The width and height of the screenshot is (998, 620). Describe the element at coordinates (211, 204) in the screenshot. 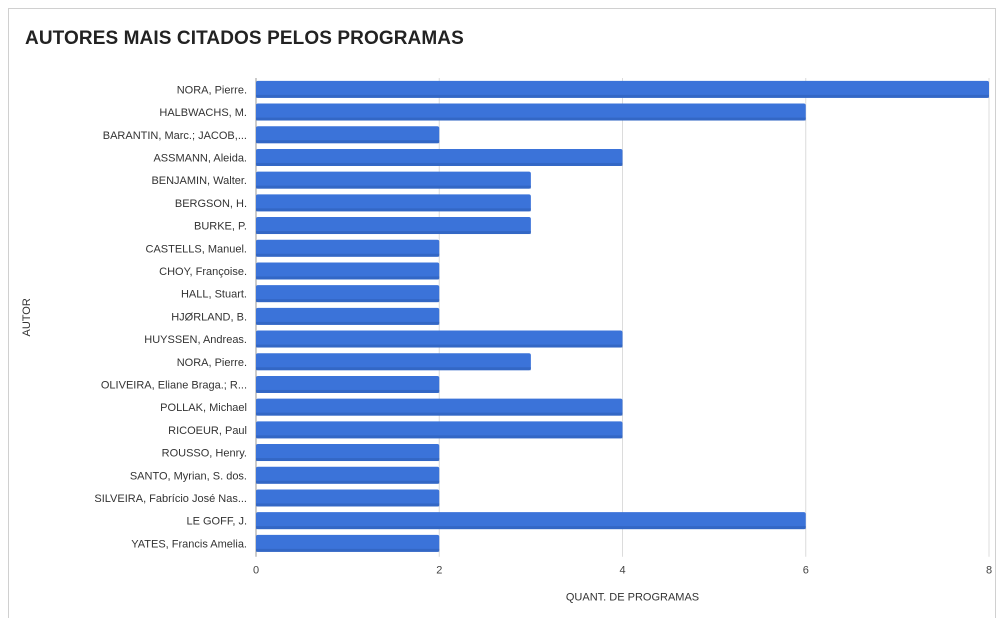

I see `category-label: BERGSON, H.` at that location.